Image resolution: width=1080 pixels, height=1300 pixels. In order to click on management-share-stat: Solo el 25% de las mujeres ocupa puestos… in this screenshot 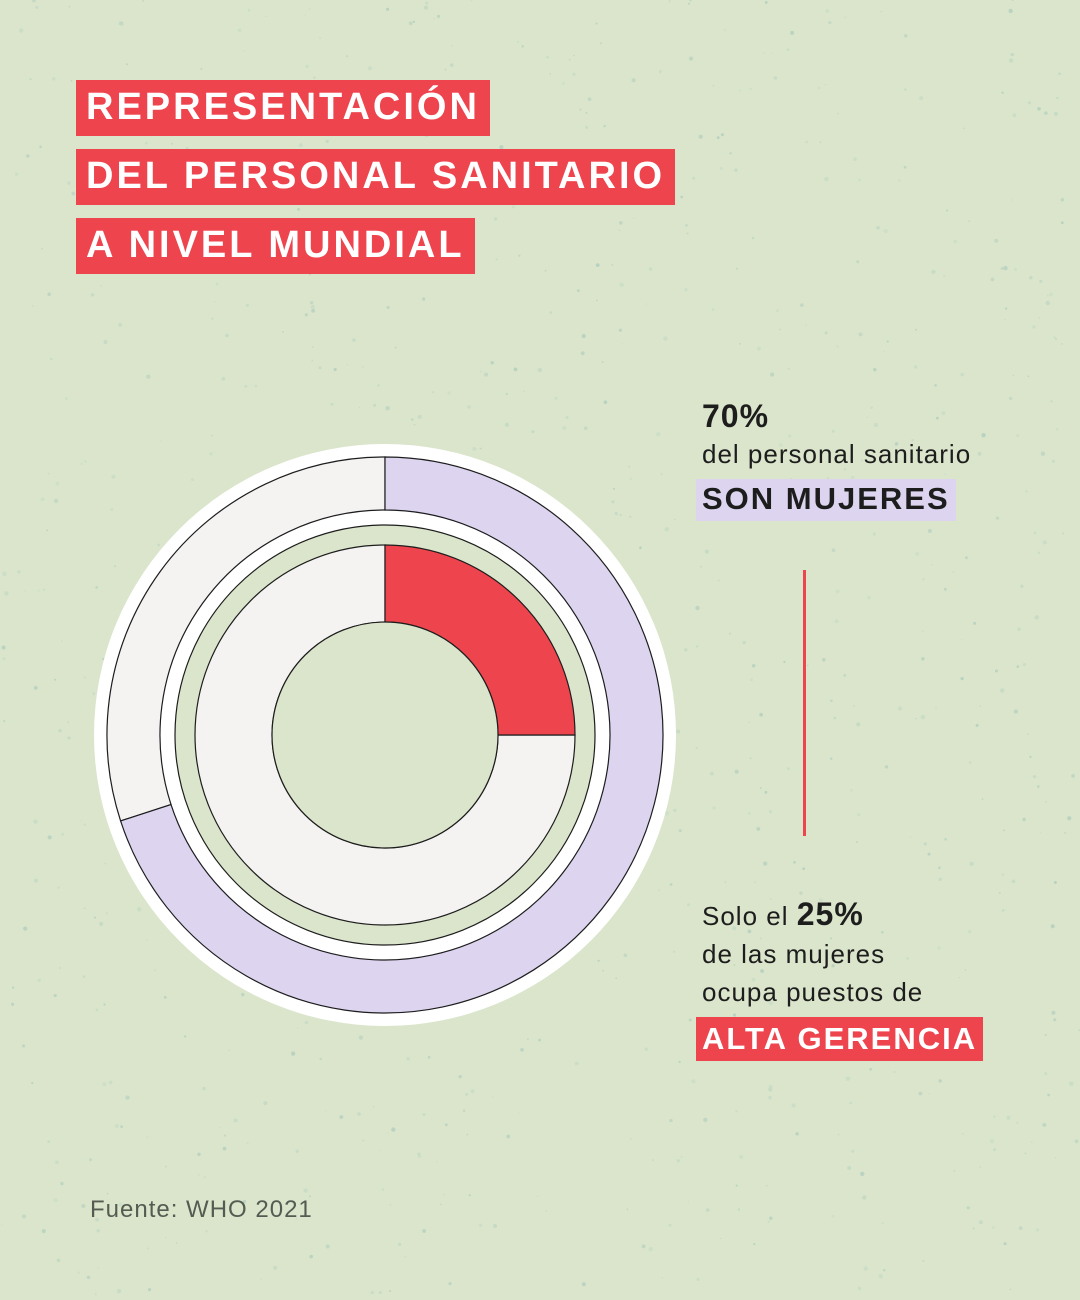, I will do `click(840, 978)`.